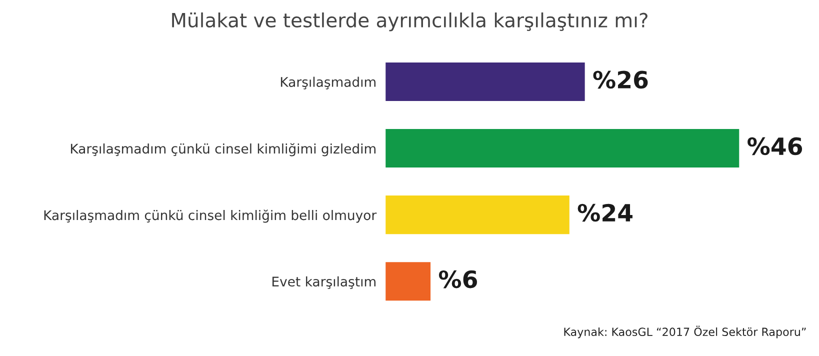 The image size is (819, 356). Describe the element at coordinates (605, 213) in the screenshot. I see `data-label: %24` at that location.